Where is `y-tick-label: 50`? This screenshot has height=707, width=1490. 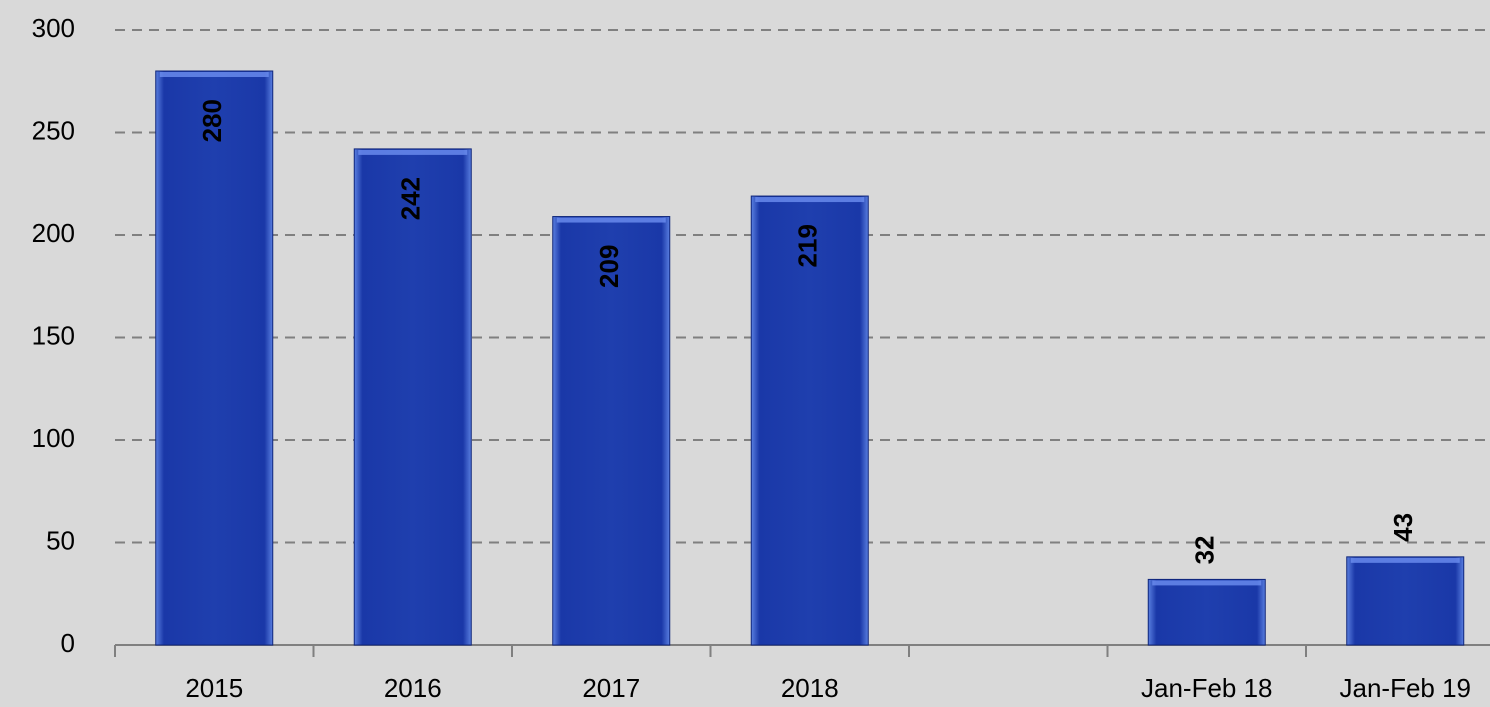
y-tick-label: 50 is located at coordinates (60, 540).